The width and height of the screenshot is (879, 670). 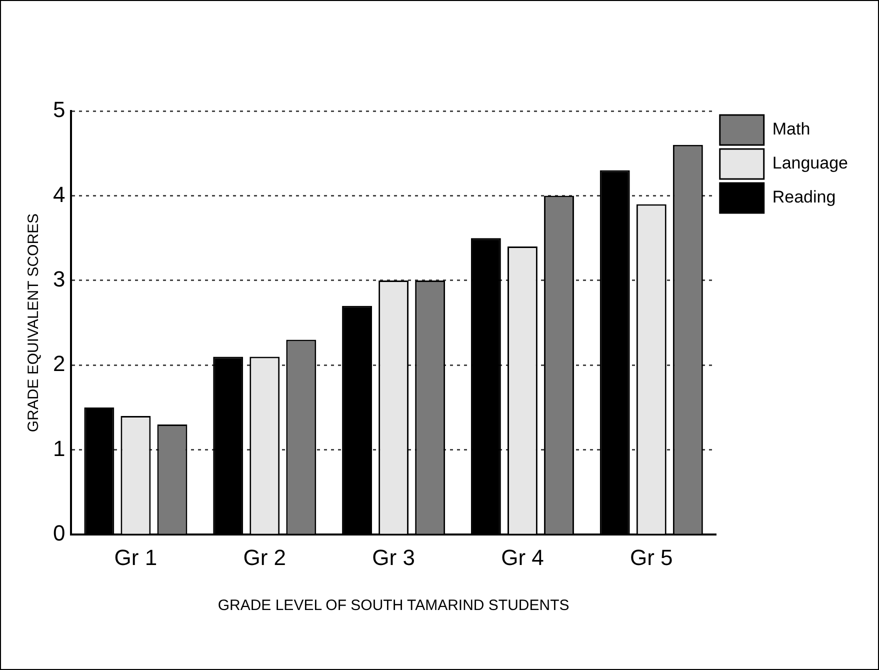 I want to click on y-tick-label: 0, so click(x=59, y=533).